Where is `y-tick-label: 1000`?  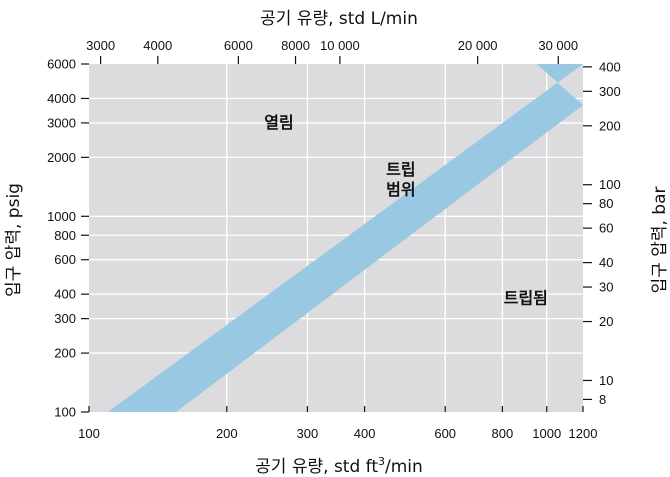 y-tick-label: 1000 is located at coordinates (61, 216).